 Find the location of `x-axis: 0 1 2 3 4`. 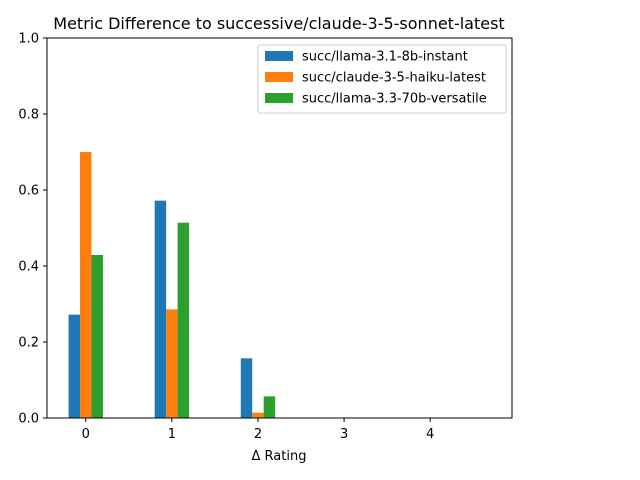

x-axis: 0 1 2 3 4 is located at coordinates (258, 430).